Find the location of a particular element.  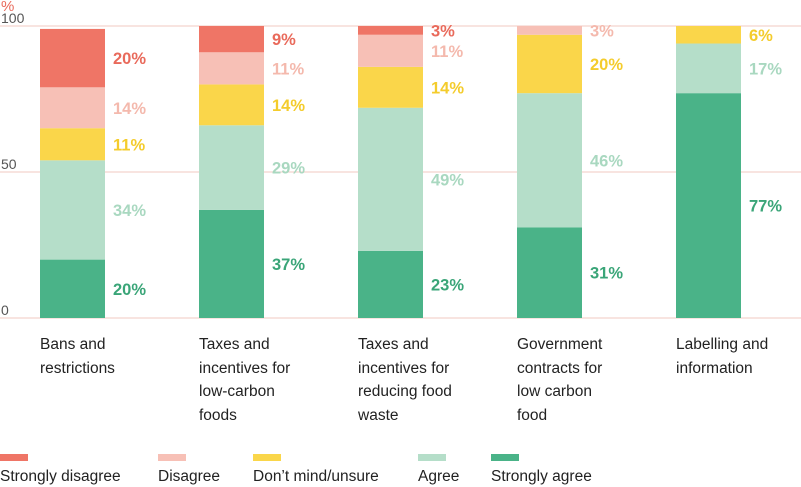

y-tick-label: 50 is located at coordinates (9, 164).